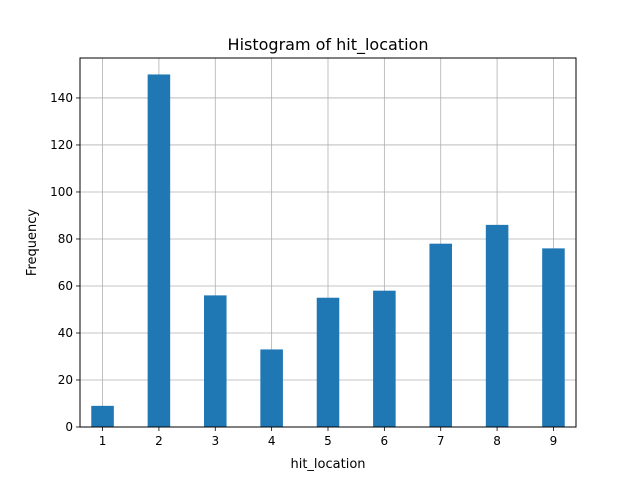 The width and height of the screenshot is (640, 480). I want to click on chart-title: Histogram of hit_location, so click(328, 45).